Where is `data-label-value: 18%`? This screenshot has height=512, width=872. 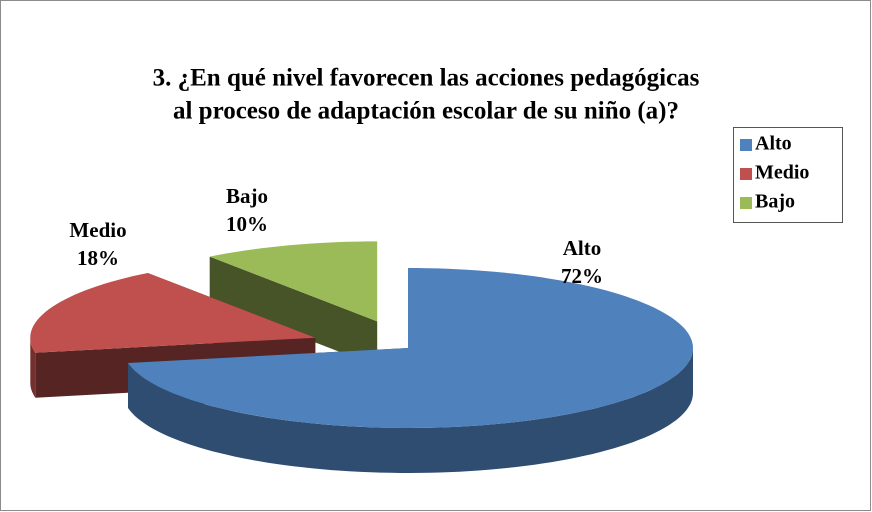 data-label-value: 18% is located at coordinates (98, 258).